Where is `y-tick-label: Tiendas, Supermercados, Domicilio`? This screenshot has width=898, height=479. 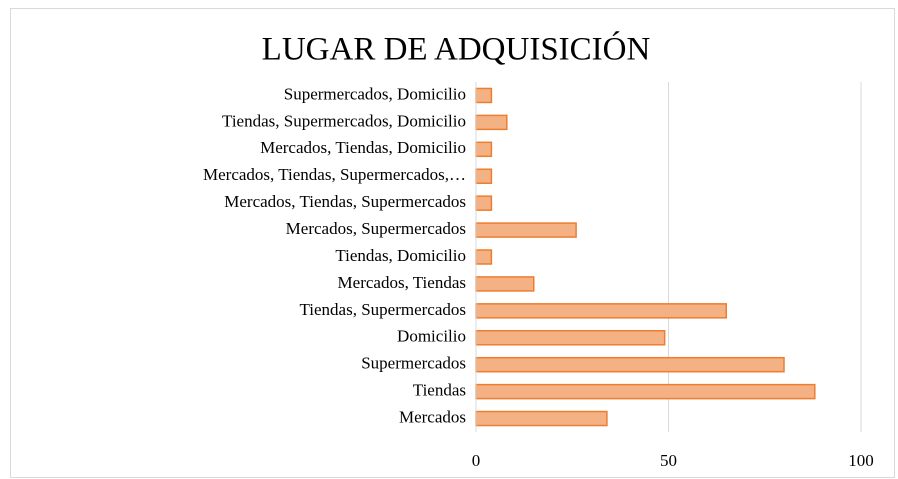 y-tick-label: Tiendas, Supermercados, Domicilio is located at coordinates (344, 120).